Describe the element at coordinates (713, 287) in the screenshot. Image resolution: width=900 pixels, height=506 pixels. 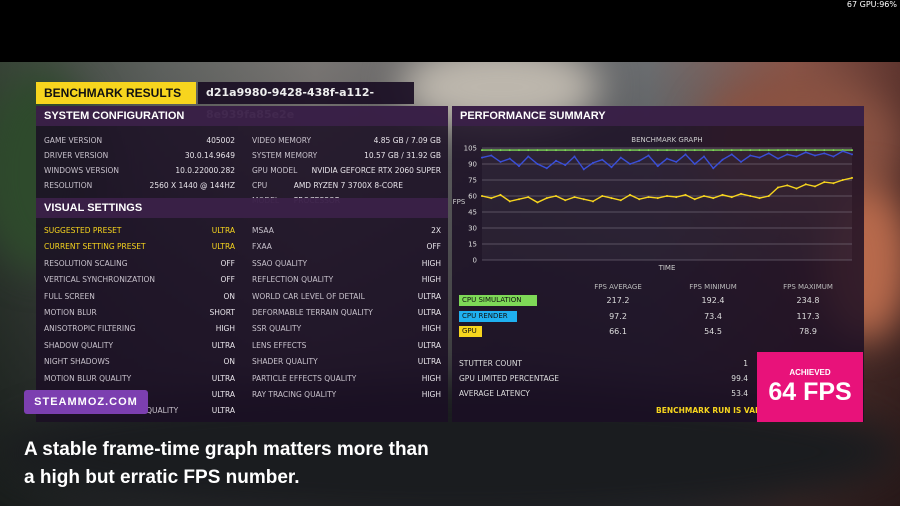
I see `fps-column-header: FPS MINIMUM` at that location.